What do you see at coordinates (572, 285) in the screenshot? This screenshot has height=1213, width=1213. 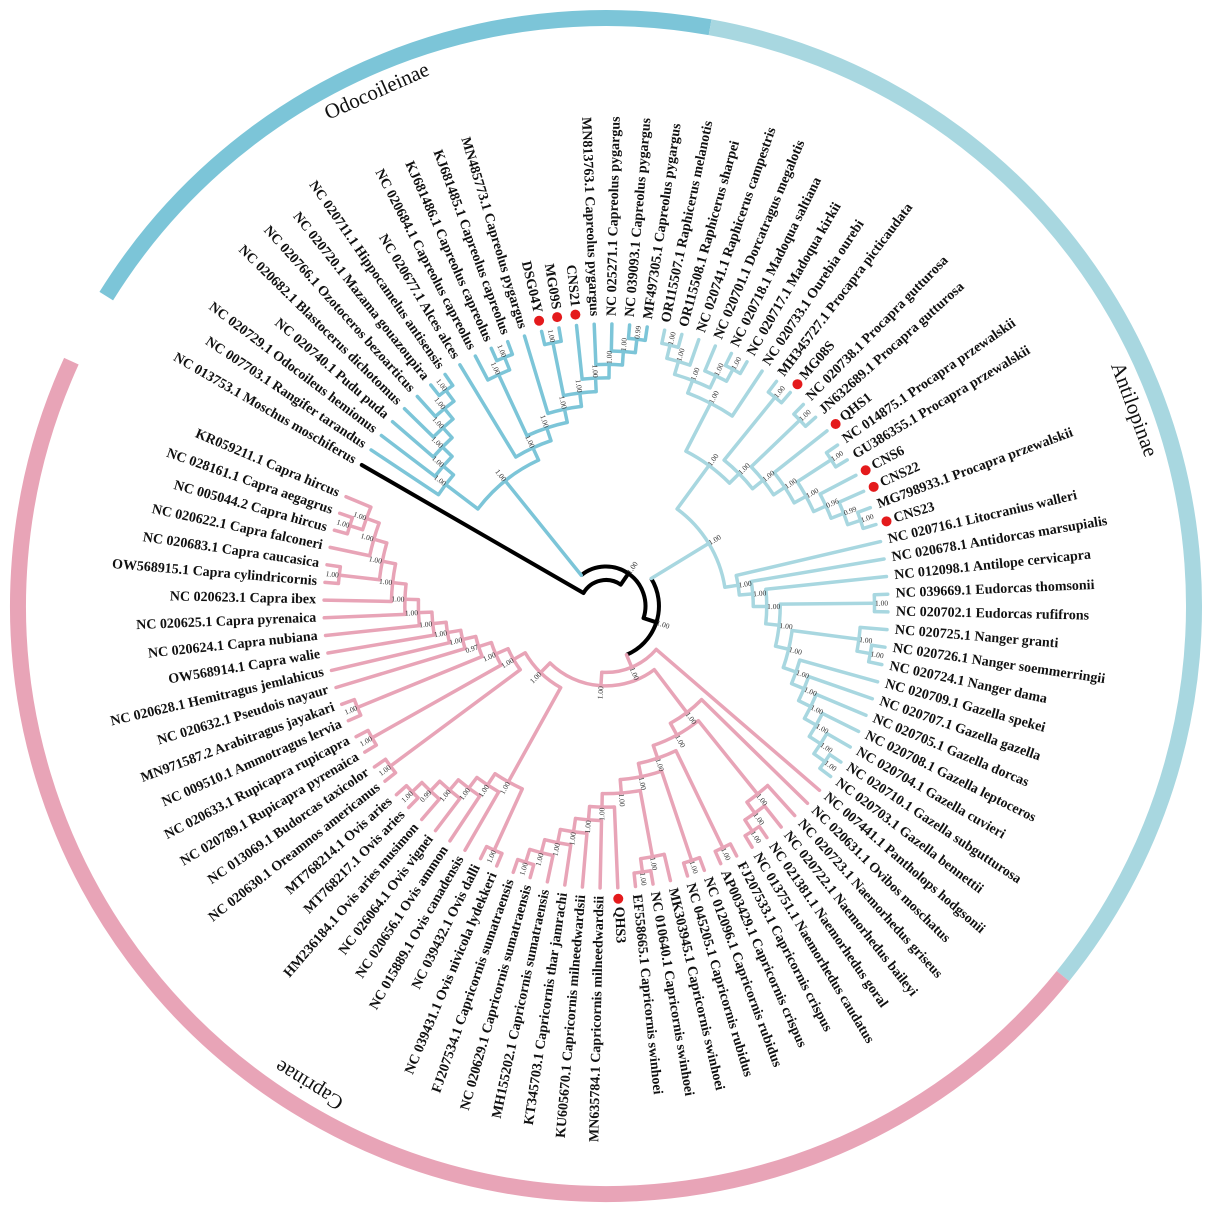 I see `leaf-label: CNS21` at bounding box center [572, 285].